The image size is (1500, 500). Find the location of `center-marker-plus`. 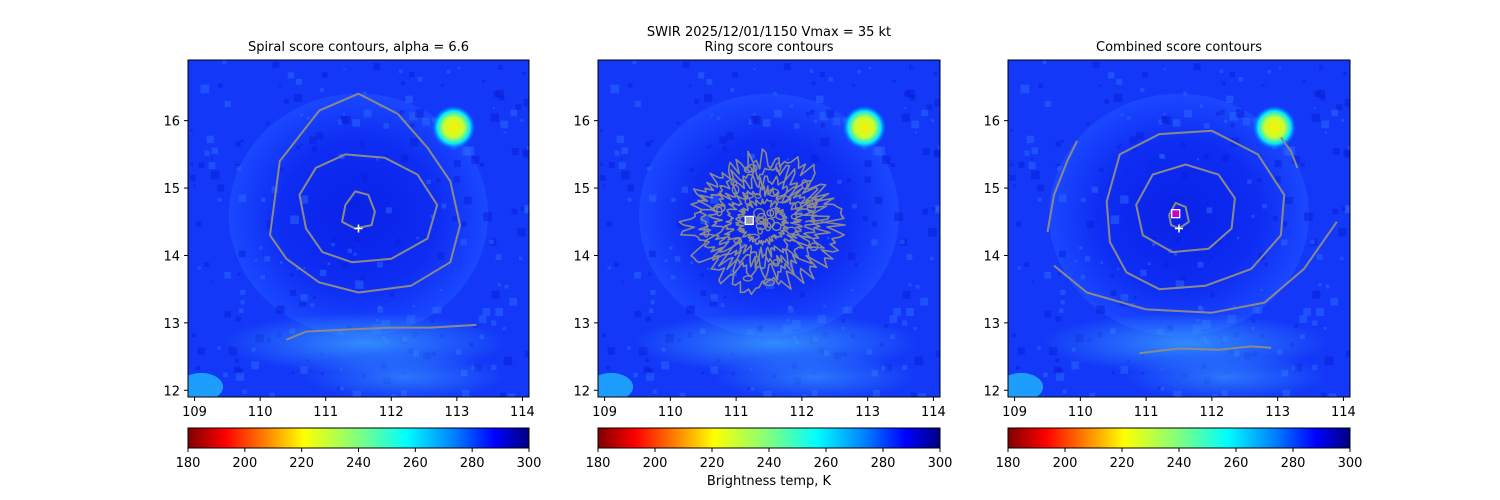

center-marker-plus is located at coordinates (1179, 228).